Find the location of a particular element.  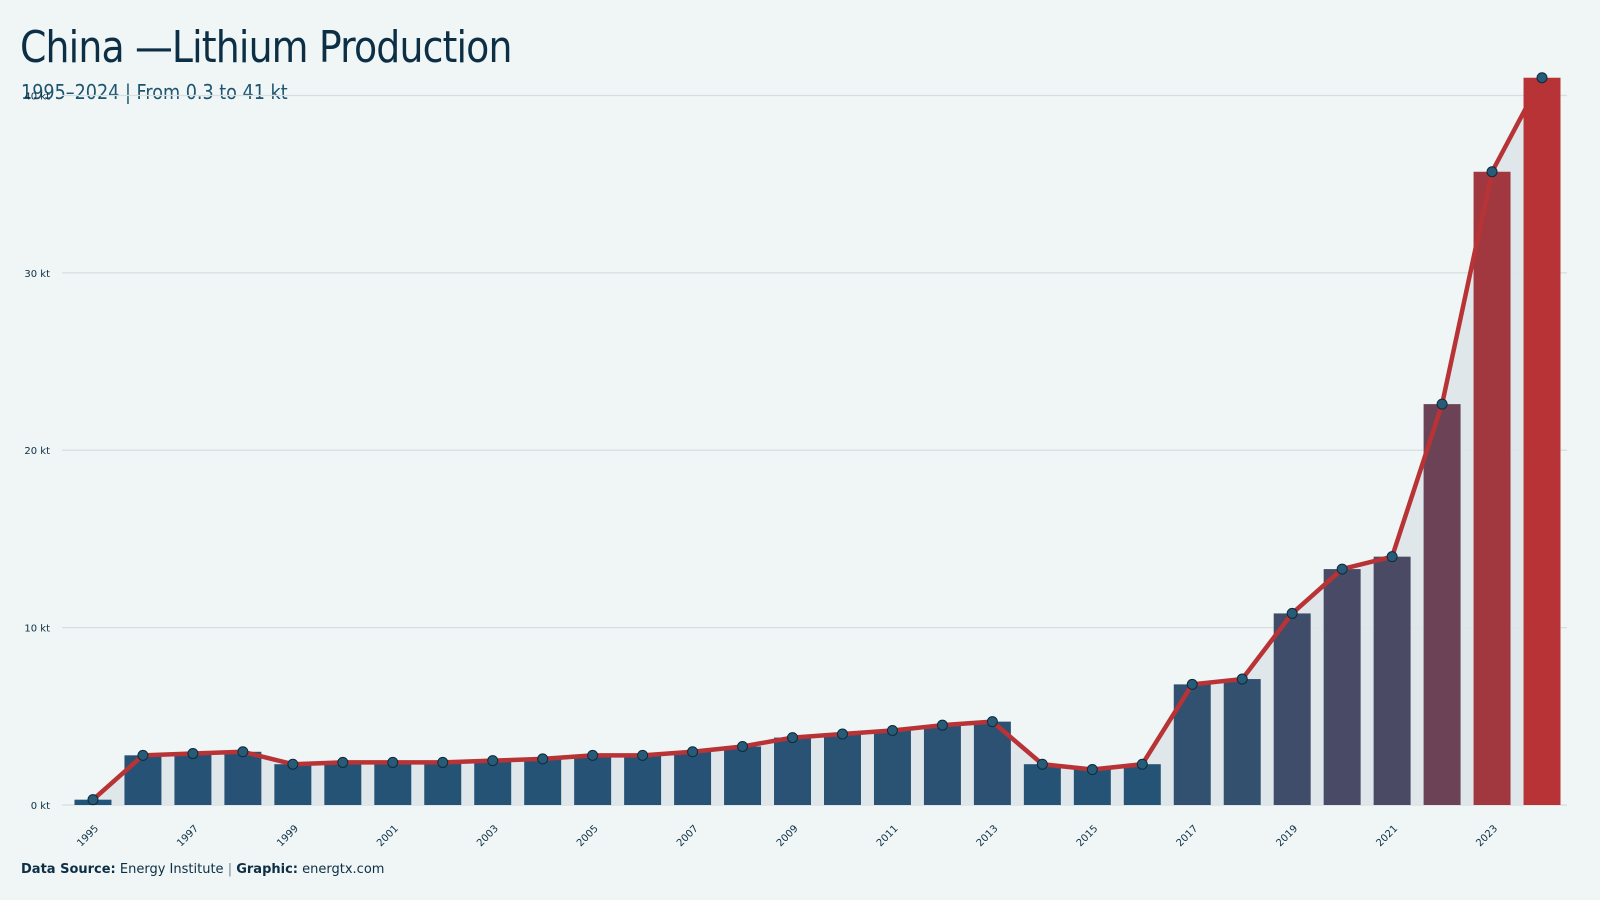

x-tick-label: 2017 is located at coordinates (1188, 836).